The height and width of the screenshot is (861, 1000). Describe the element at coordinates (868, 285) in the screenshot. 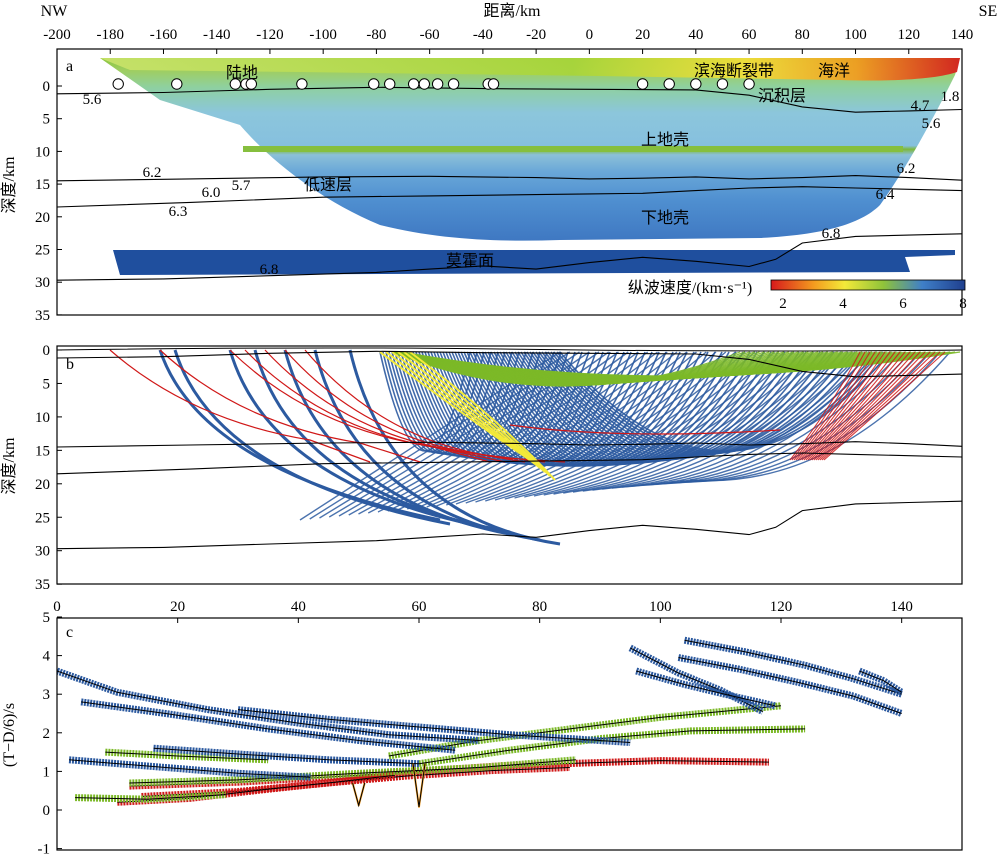

I see `colorbar-gradient` at that location.